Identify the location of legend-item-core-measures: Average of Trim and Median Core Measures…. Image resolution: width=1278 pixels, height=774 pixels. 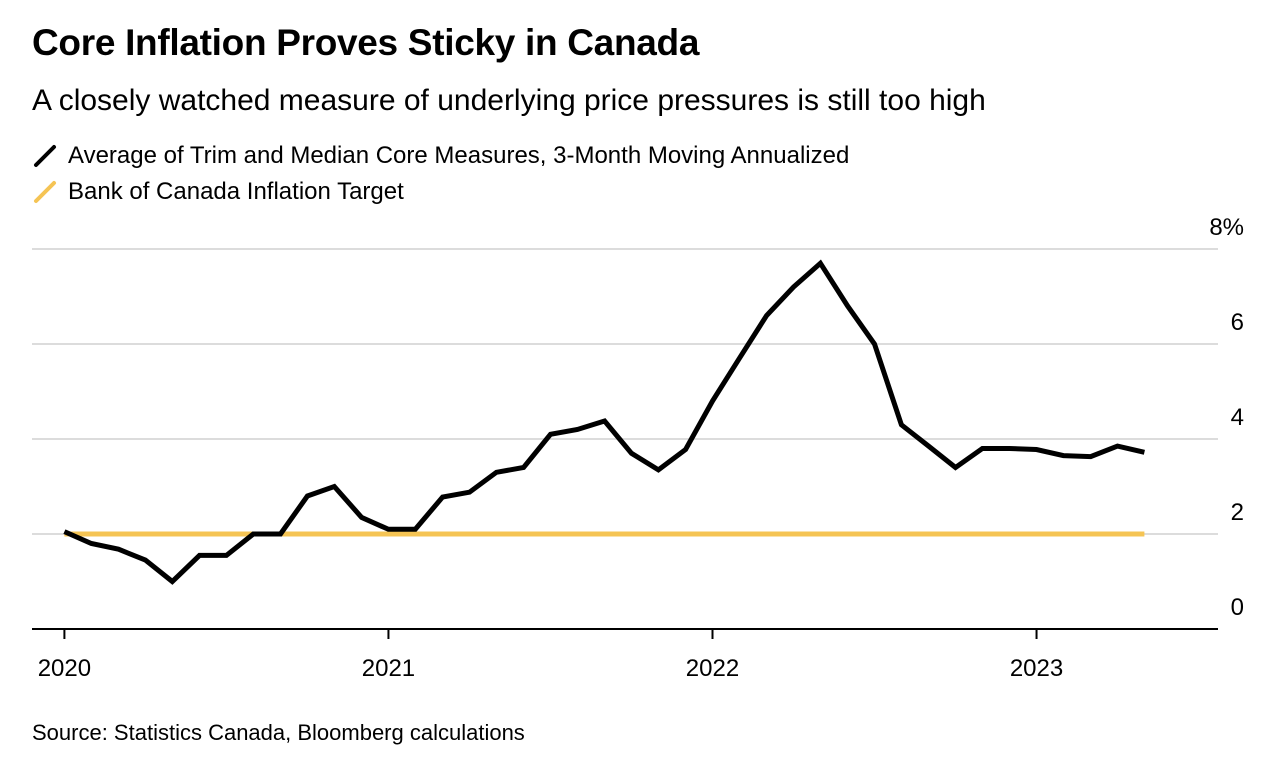
(440, 156).